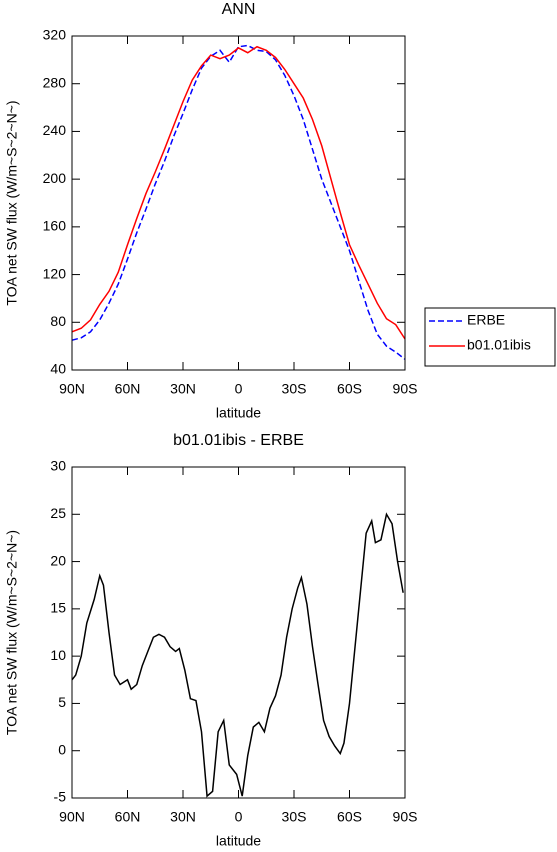 The height and width of the screenshot is (852, 557). What do you see at coordinates (55, 273) in the screenshot?
I see `y-tick-label: 120` at bounding box center [55, 273].